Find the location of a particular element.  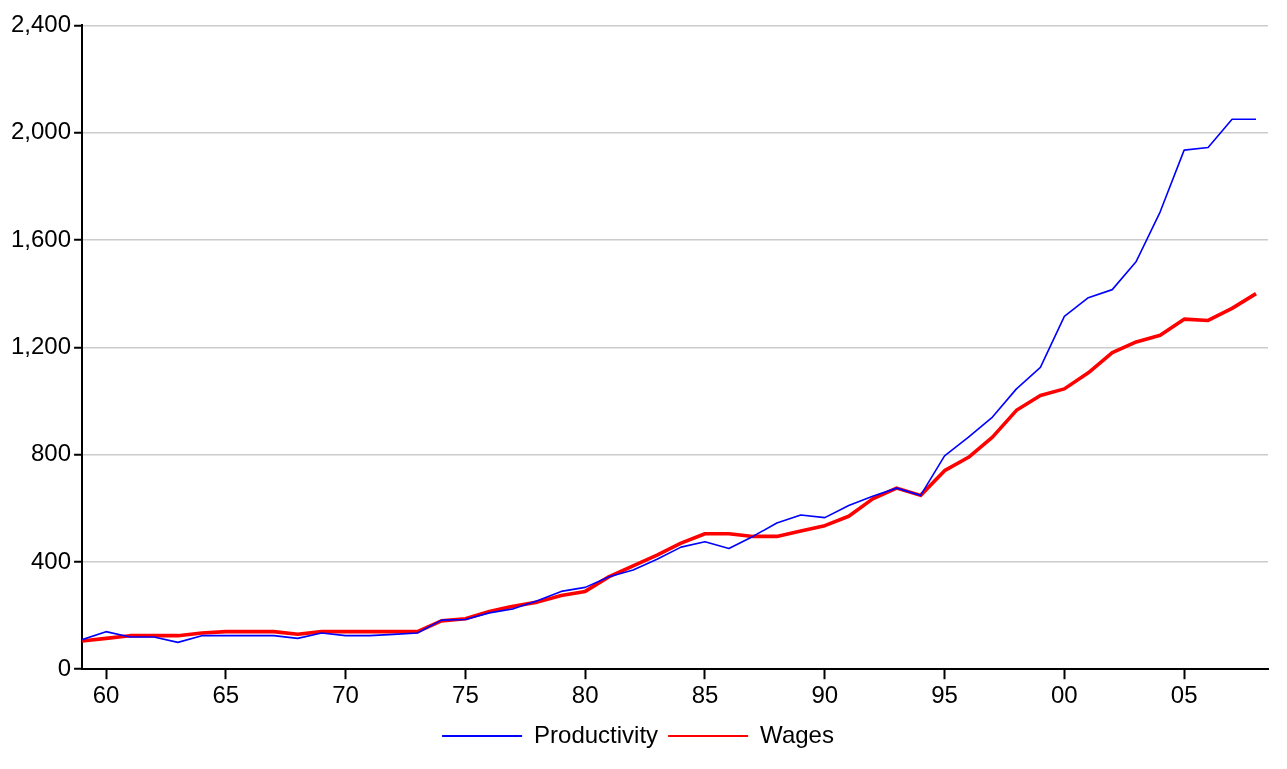

y-tick-label: 0 is located at coordinates (64, 667).